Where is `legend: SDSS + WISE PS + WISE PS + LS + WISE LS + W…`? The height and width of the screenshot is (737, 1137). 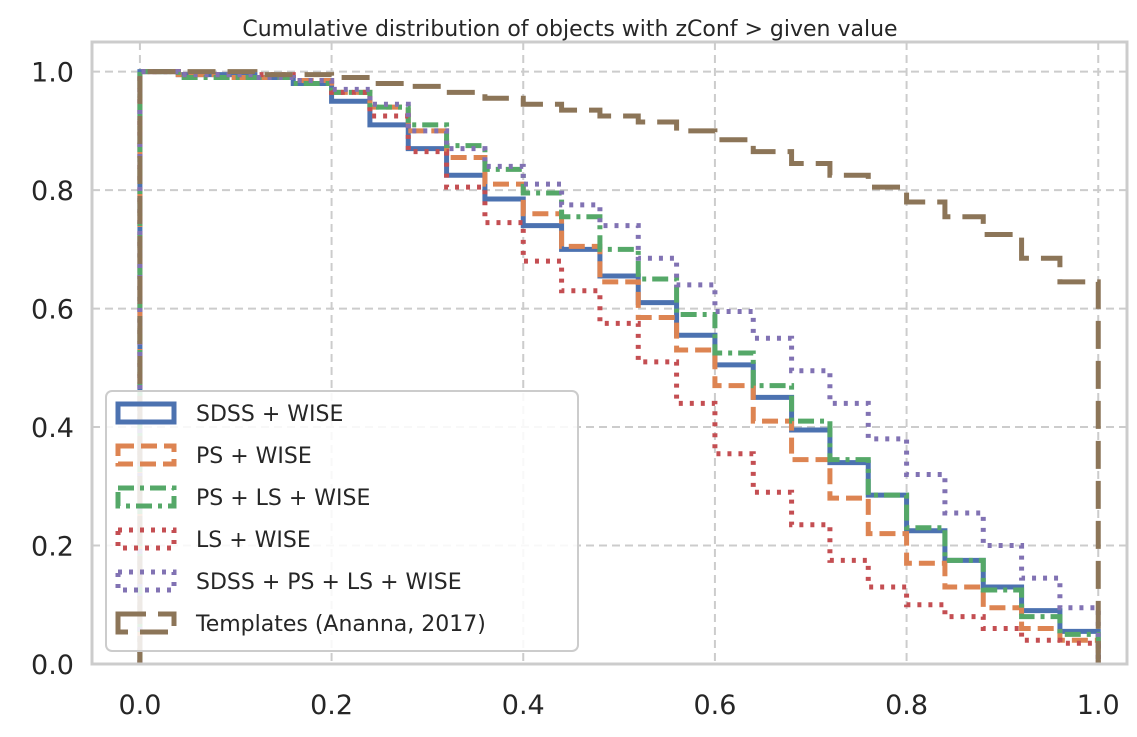
legend: SDSS + WISE PS + WISE PS + LS + WISE LS + W… is located at coordinates (342, 521).